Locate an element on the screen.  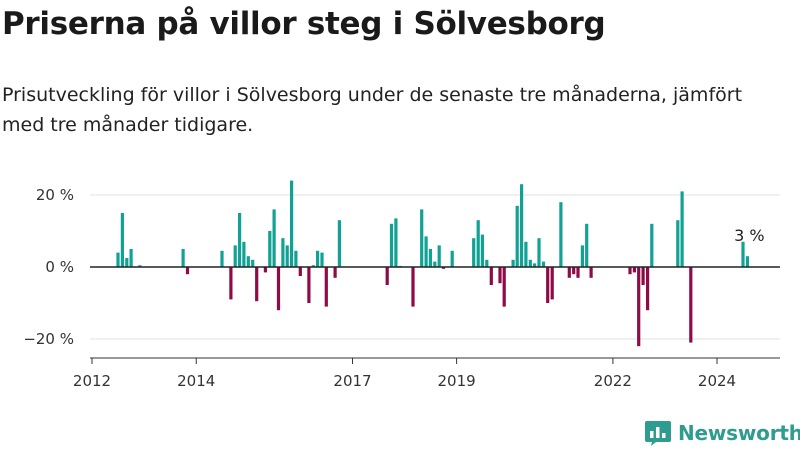
x-tick-label: 2024 is located at coordinates (717, 381).